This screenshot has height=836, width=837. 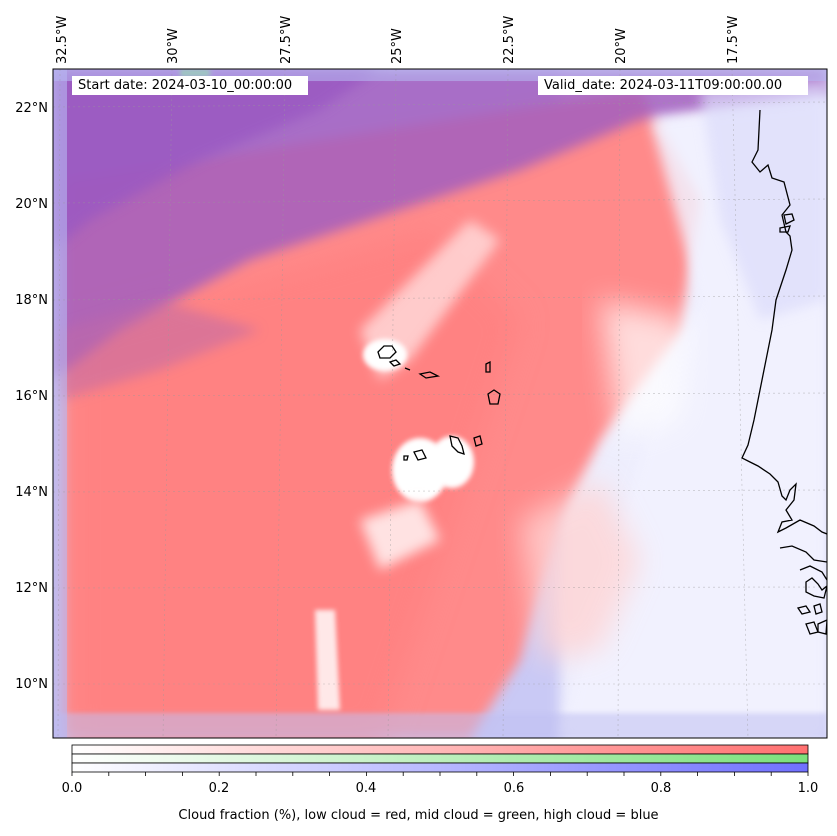 I want to click on lat-tick-labels: 22°N 20°N 18°N 16°N 14°N 12°N 10°N, so click(x=31, y=396).